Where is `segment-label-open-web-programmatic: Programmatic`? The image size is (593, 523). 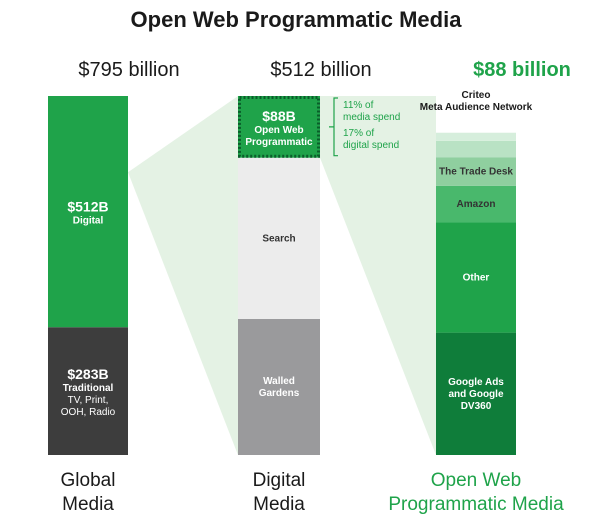
segment-label-open-web-programmatic: Programmatic is located at coordinates (279, 142).